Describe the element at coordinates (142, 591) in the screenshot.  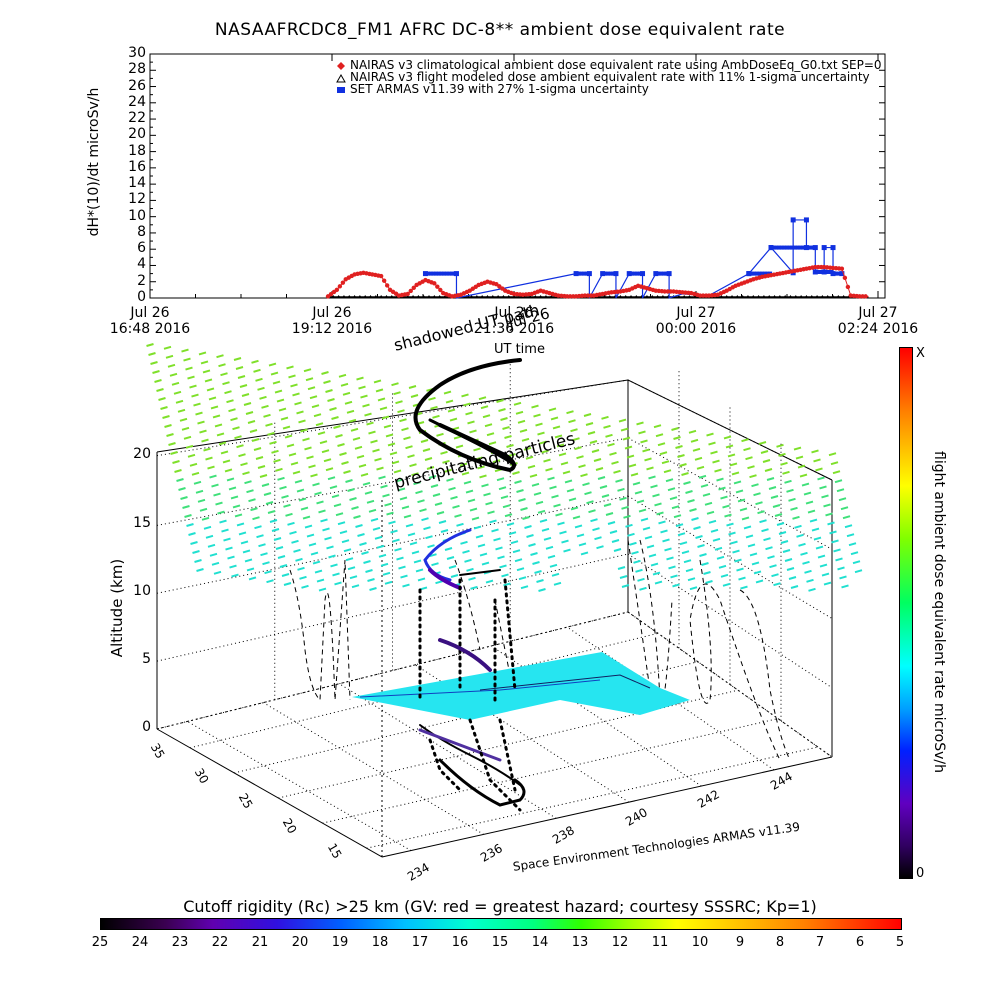
I see `z-tick-label: 10` at that location.